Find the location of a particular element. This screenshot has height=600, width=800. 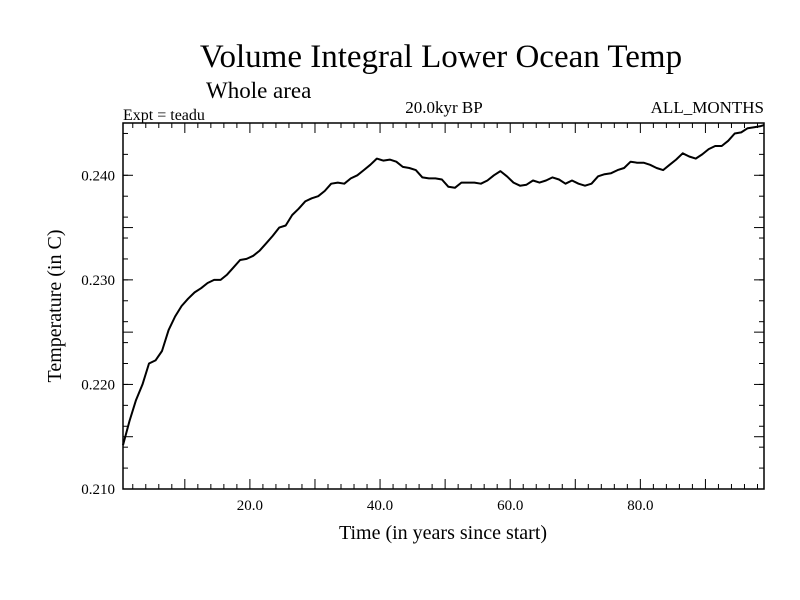

months-label: ALL_MONTHS is located at coordinates (707, 107).